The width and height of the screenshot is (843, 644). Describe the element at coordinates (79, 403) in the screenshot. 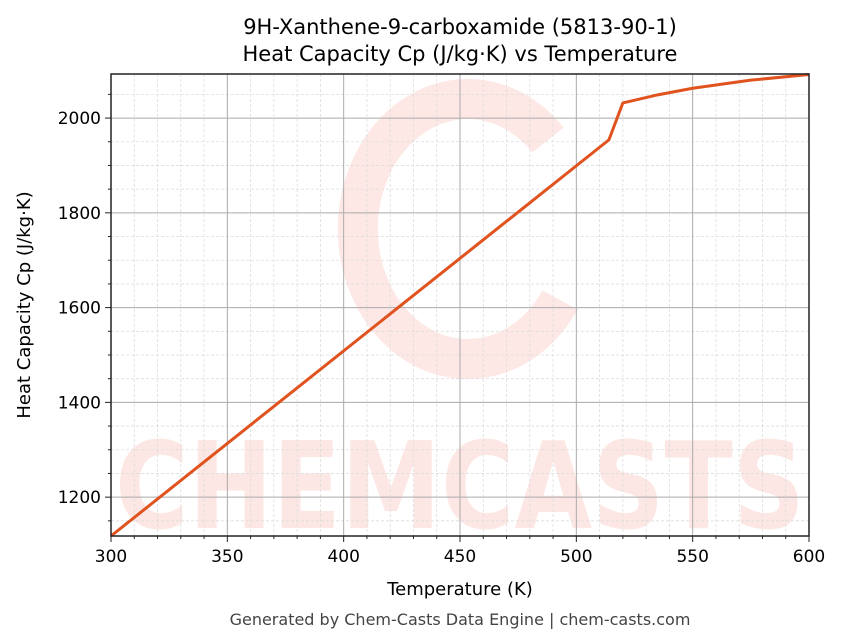

I see `y-tick-label: 1400` at that location.